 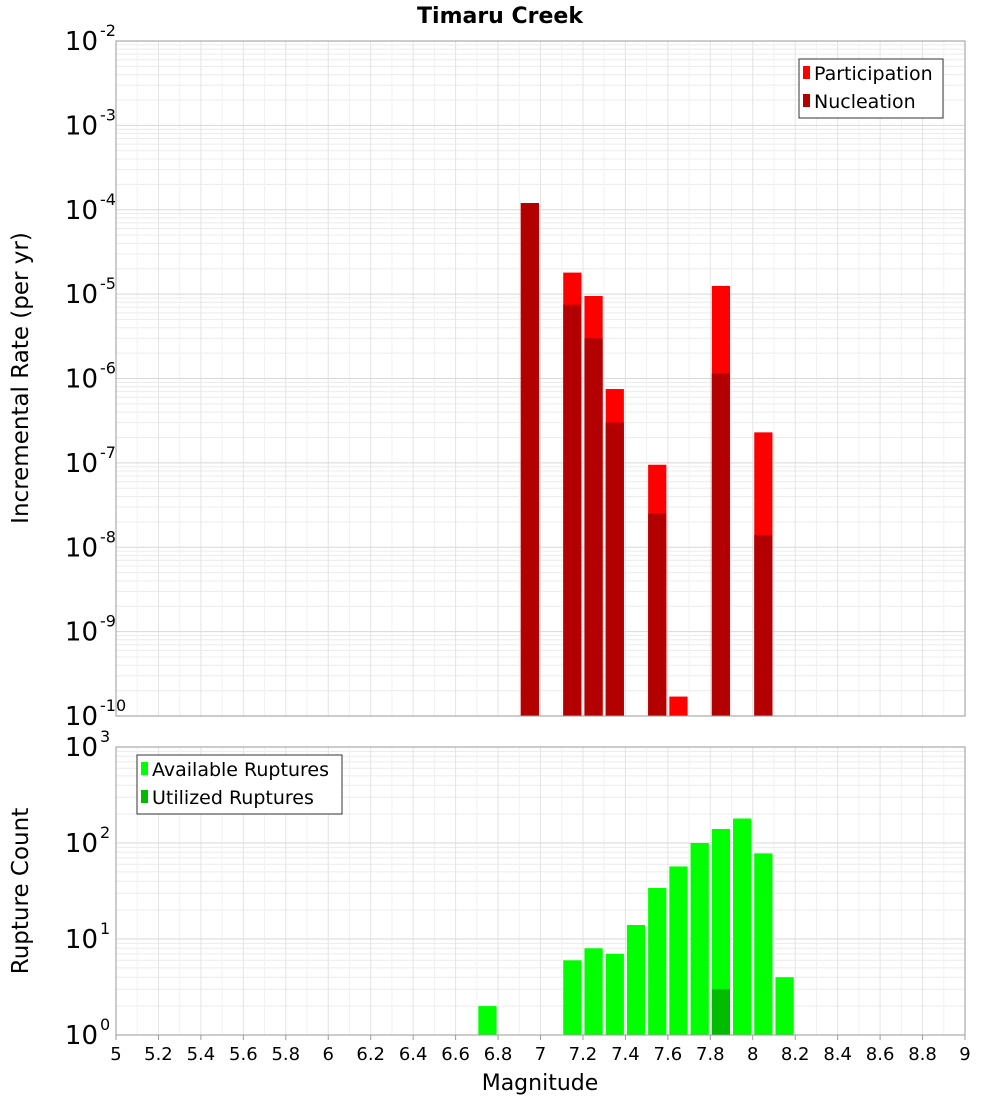 What do you see at coordinates (108, 452) in the screenshot?
I see `y-tick-exponent: -7` at bounding box center [108, 452].